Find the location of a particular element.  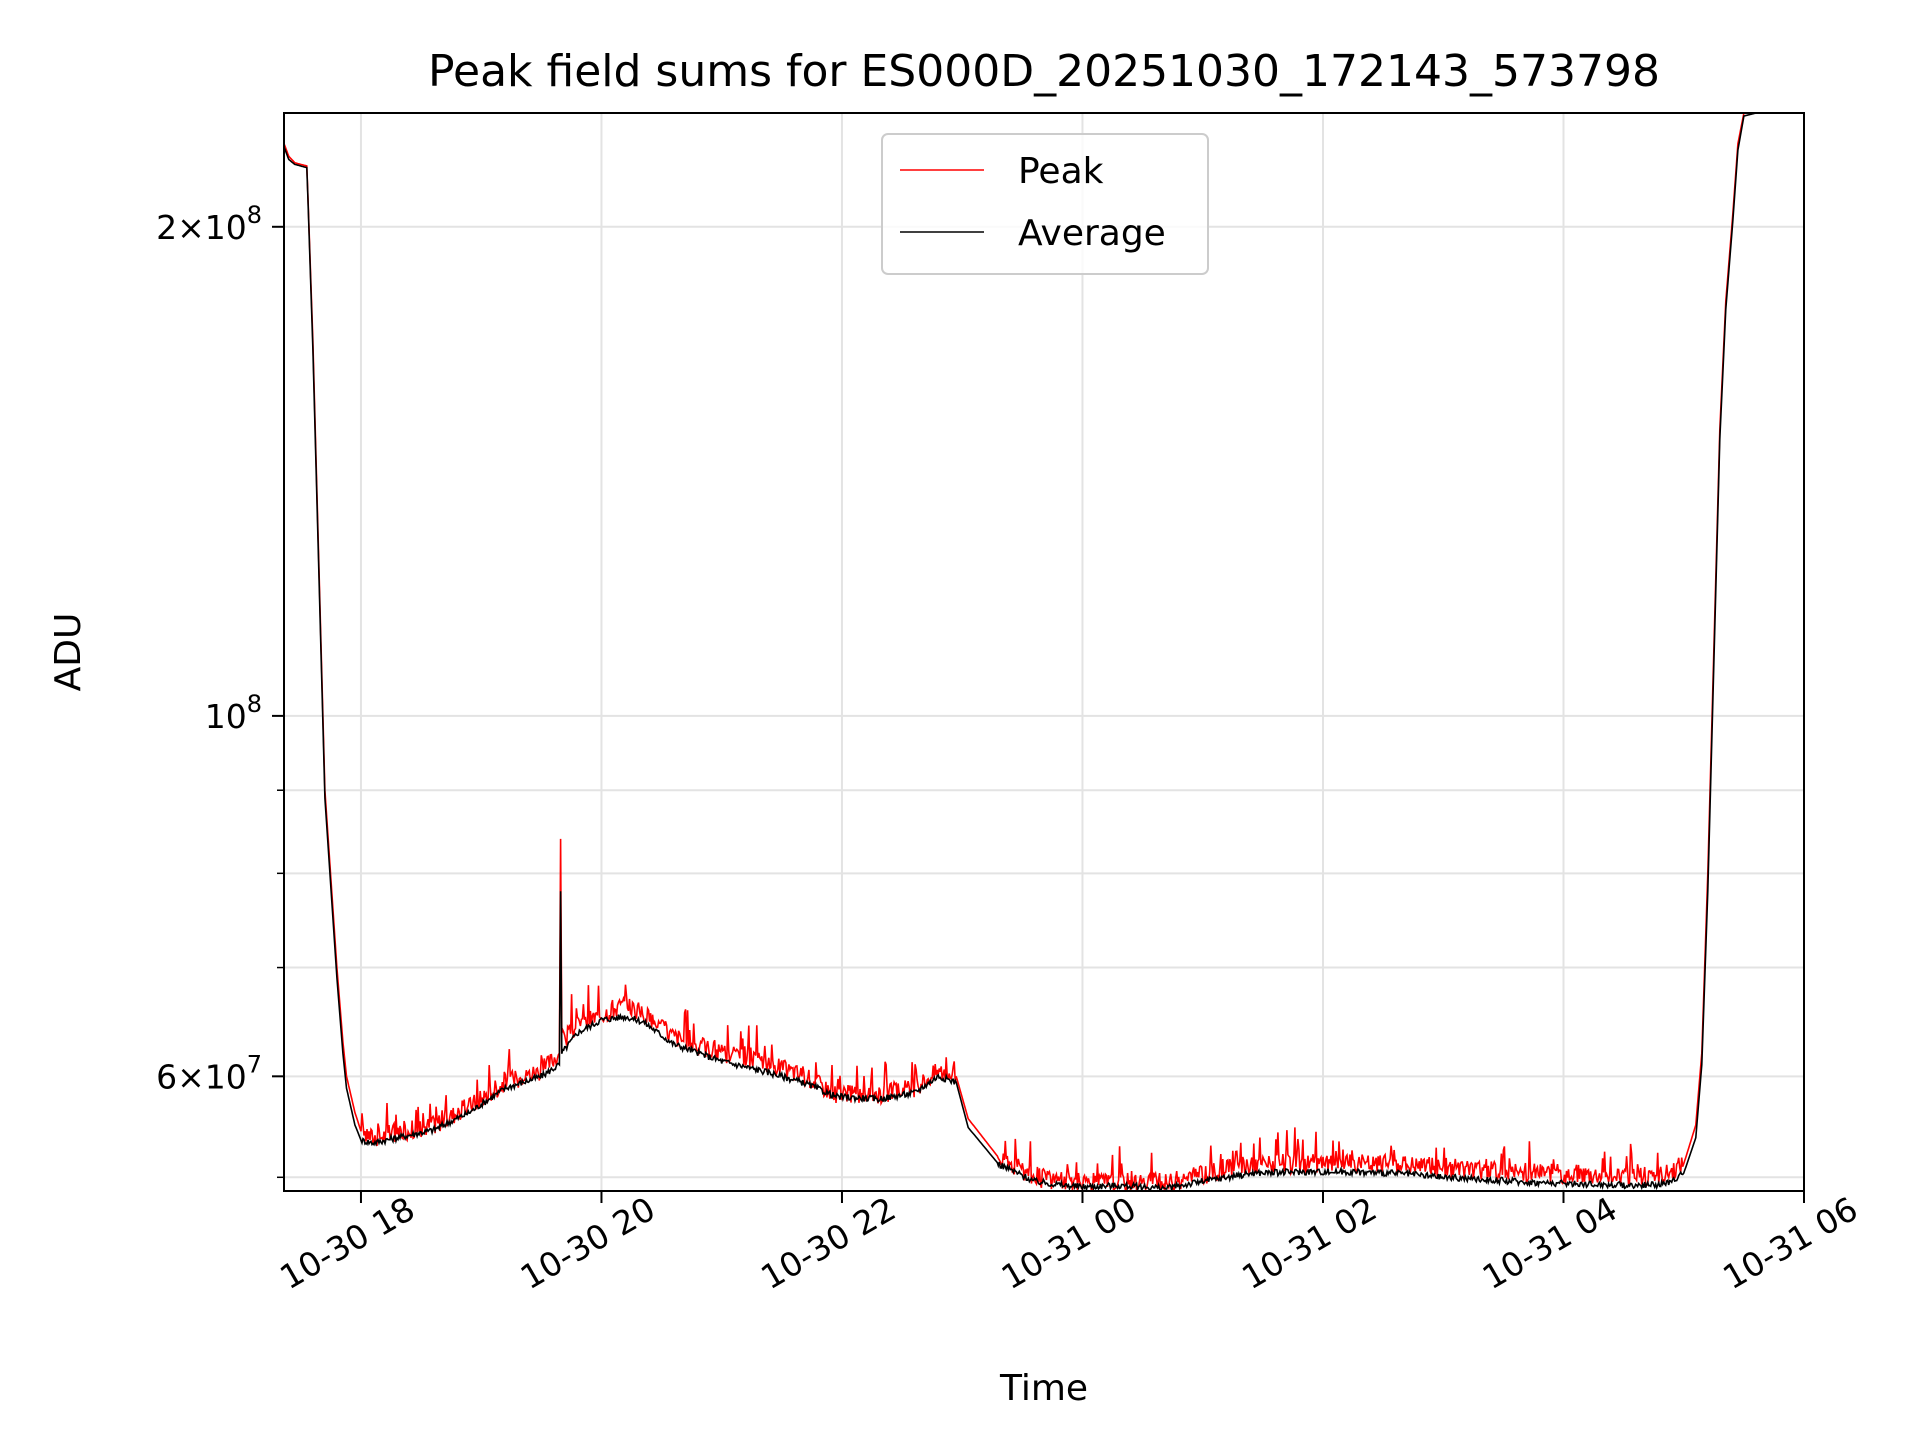

y-tick-label: 108 is located at coordinates (233, 713).